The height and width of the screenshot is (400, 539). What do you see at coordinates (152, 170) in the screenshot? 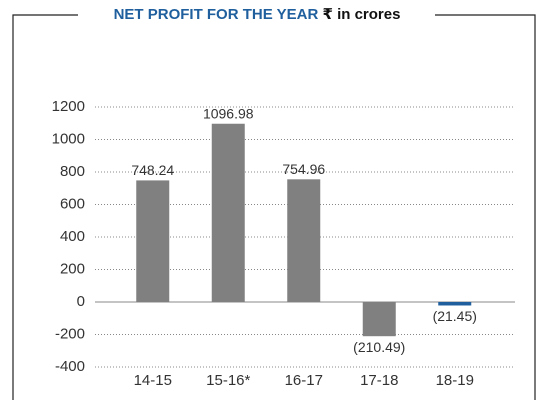
I see `value-label: 748.24` at bounding box center [152, 170].